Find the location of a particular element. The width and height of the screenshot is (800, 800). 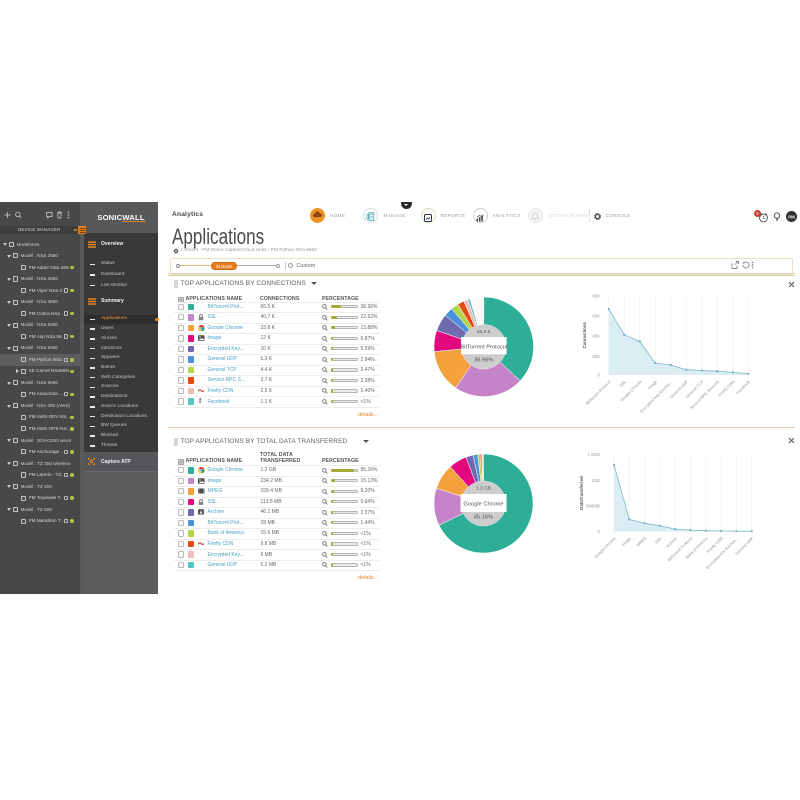

svg-text: Service RPC Services is located at coordinates (704, 394).